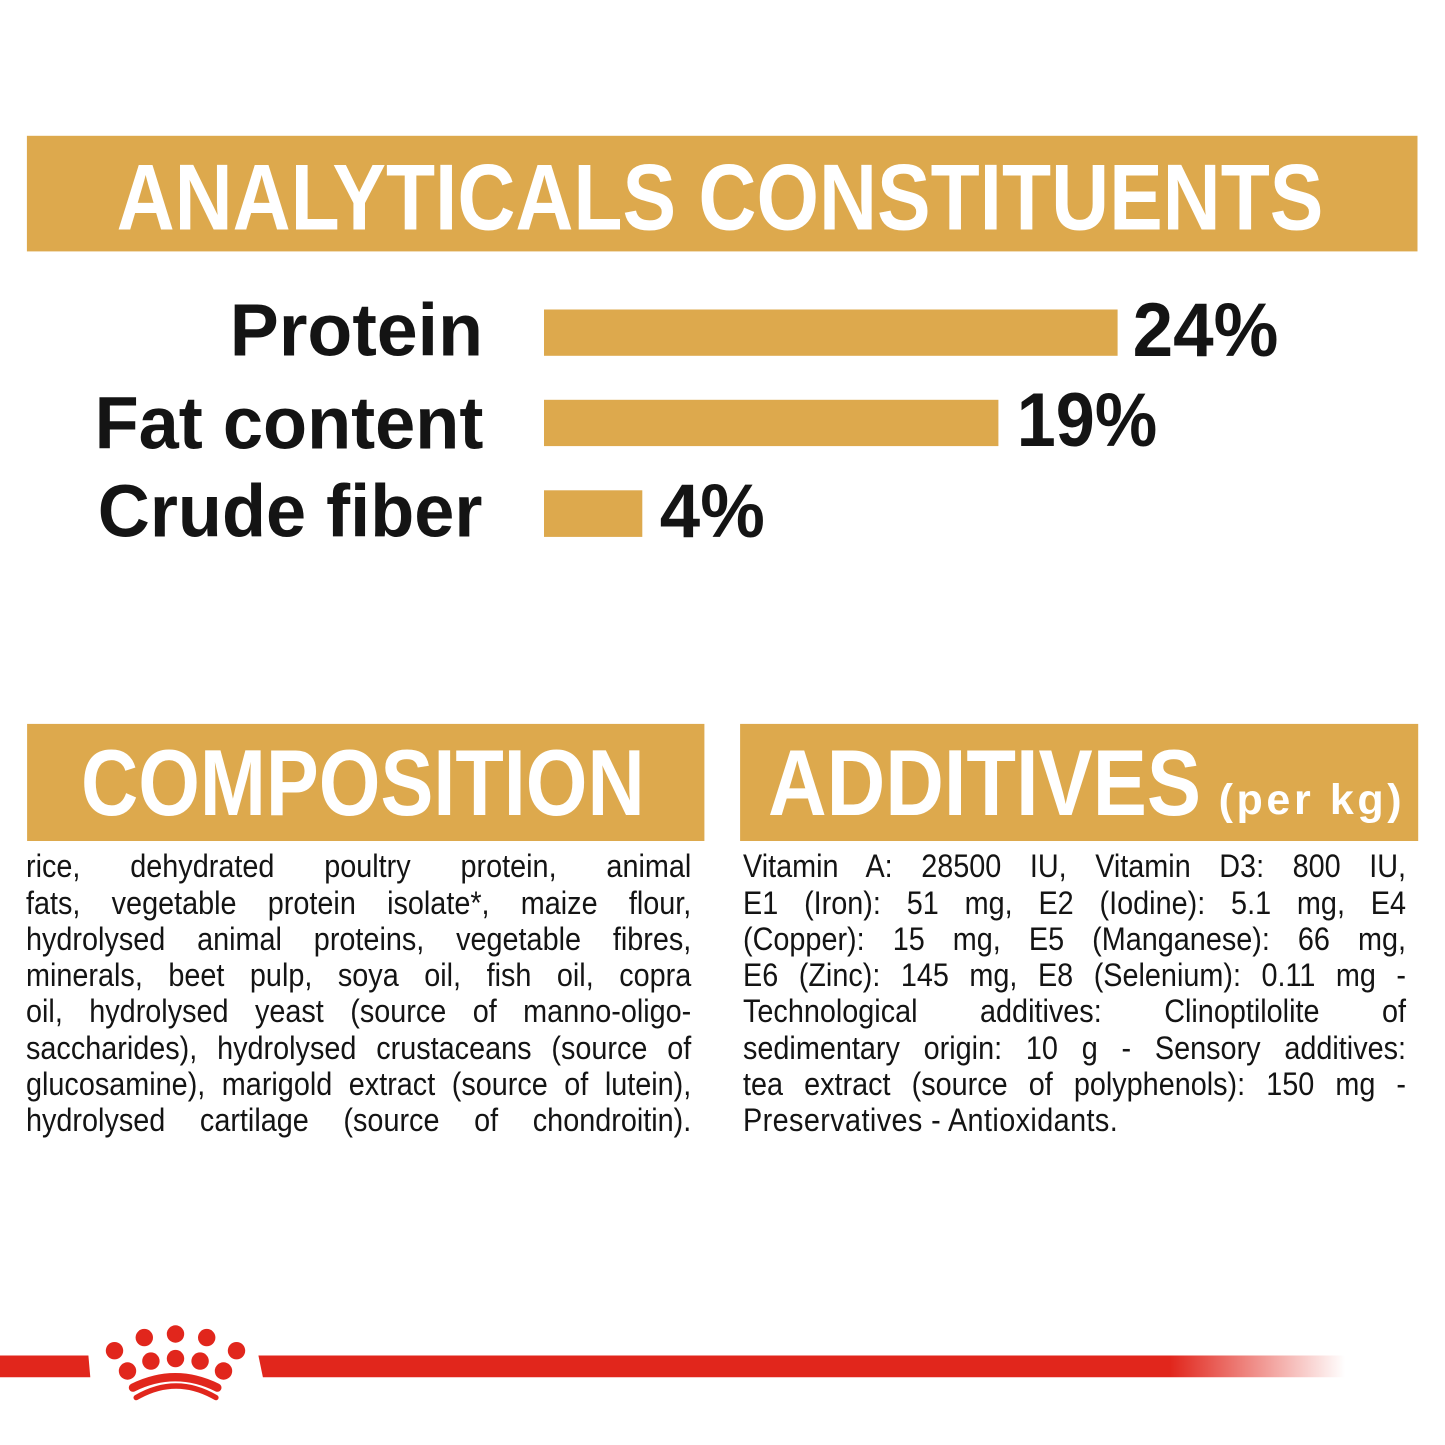 This screenshot has height=1445, width=1445. I want to click on svg-text: 4%, so click(712, 511).